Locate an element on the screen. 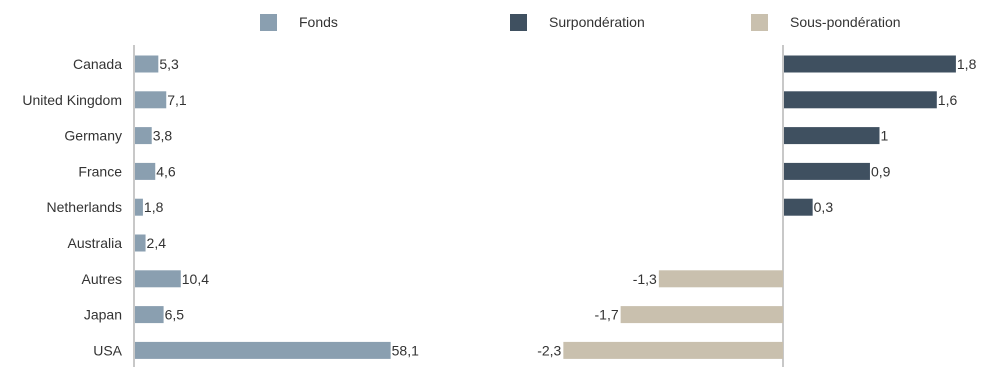 This screenshot has width=990, height=367. fonds-bar-autres is located at coordinates (158, 279).